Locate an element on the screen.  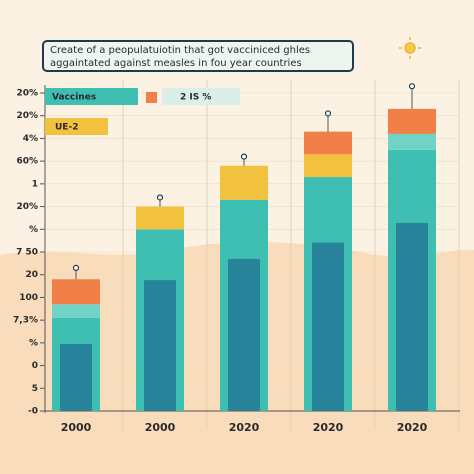
y-tick-label: 5 is located at coordinates (35, 389).